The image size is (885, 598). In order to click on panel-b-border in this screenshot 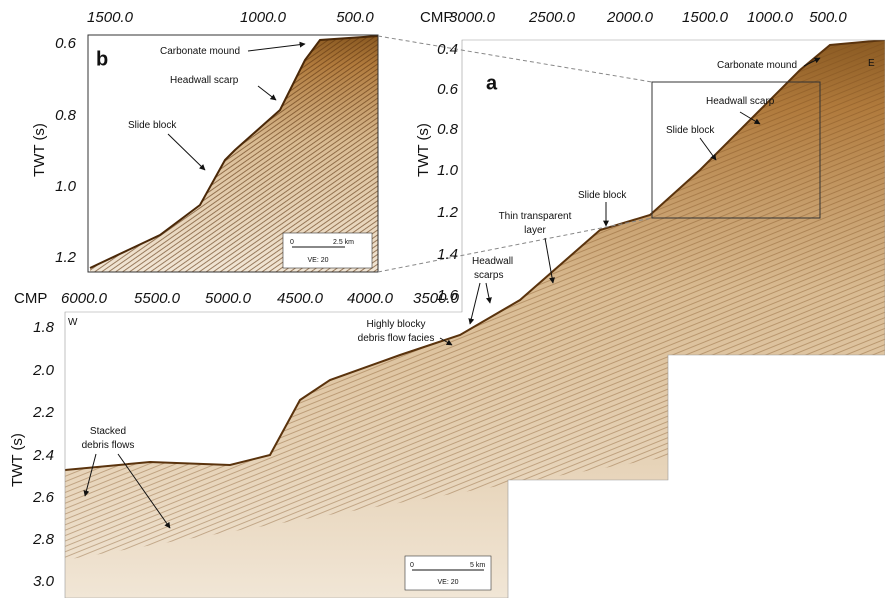, I will do `click(233, 153)`.